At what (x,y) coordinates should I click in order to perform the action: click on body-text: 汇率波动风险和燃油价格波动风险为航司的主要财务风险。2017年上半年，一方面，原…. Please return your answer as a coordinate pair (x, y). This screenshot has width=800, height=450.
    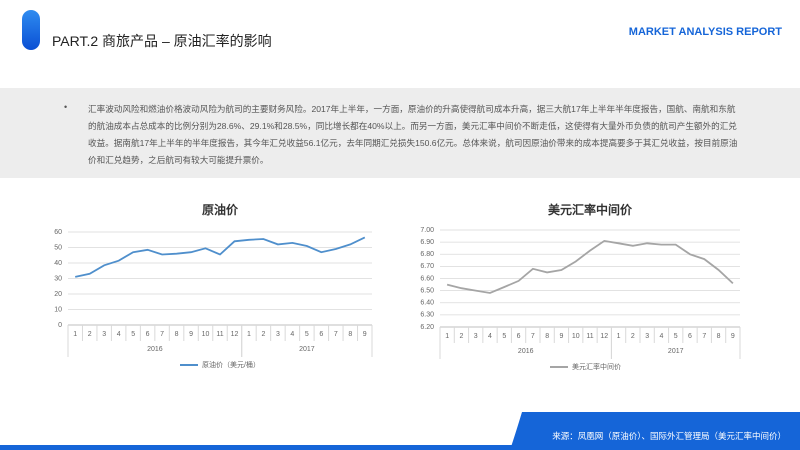
    Looking at the image, I should click on (413, 134).